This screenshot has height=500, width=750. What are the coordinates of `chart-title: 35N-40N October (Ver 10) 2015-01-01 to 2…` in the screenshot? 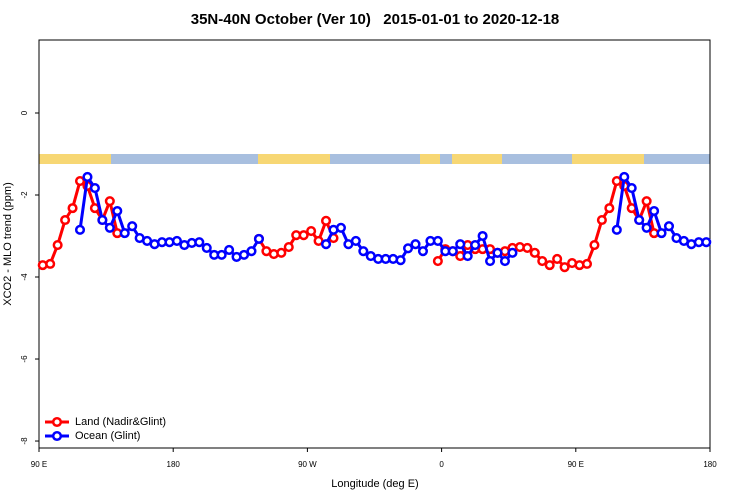 It's located at (375, 19).